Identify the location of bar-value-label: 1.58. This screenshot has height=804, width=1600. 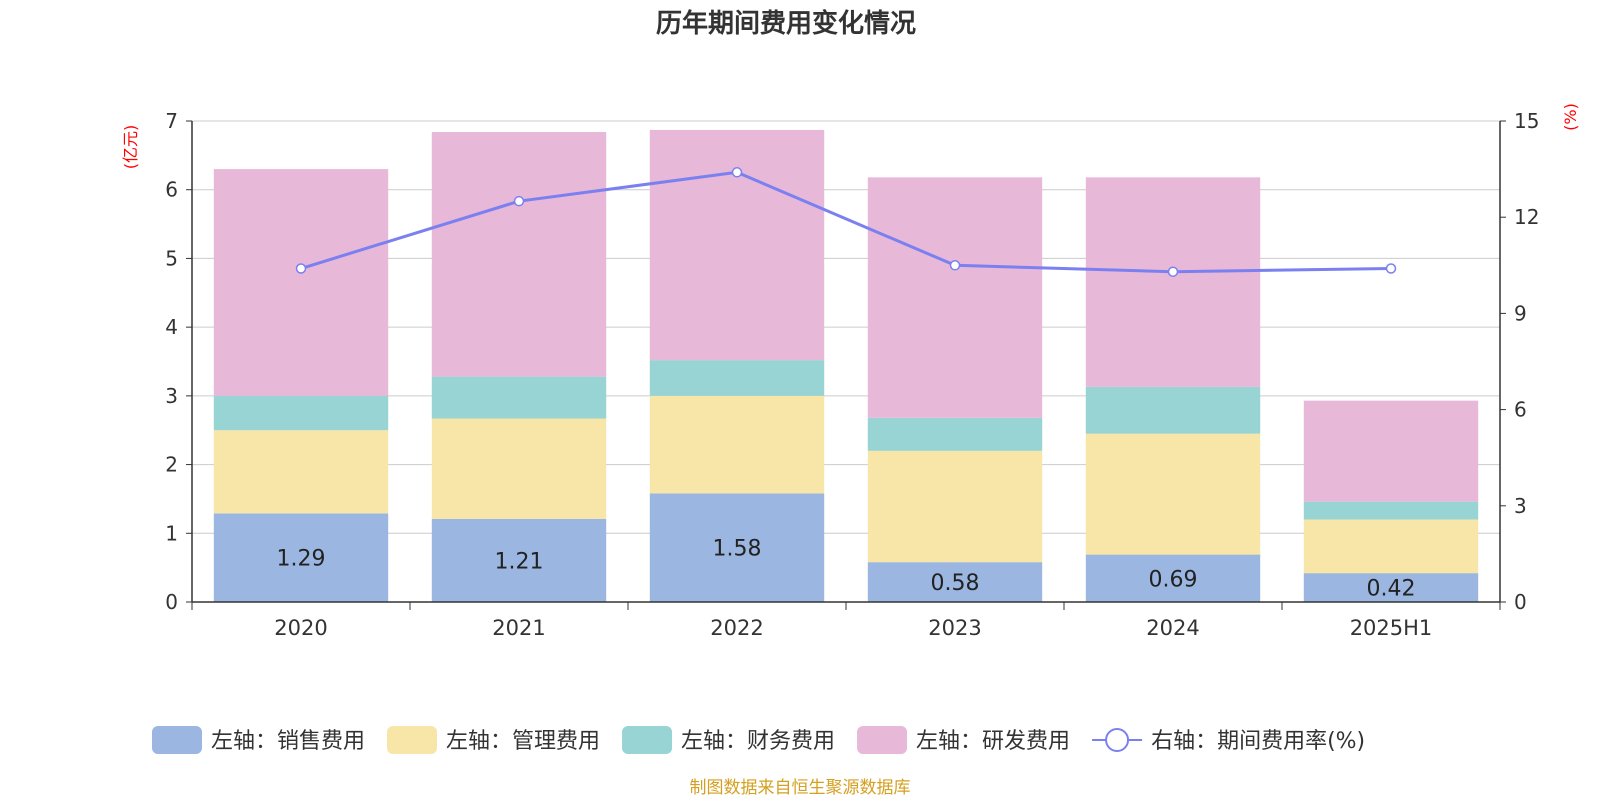
(737, 549).